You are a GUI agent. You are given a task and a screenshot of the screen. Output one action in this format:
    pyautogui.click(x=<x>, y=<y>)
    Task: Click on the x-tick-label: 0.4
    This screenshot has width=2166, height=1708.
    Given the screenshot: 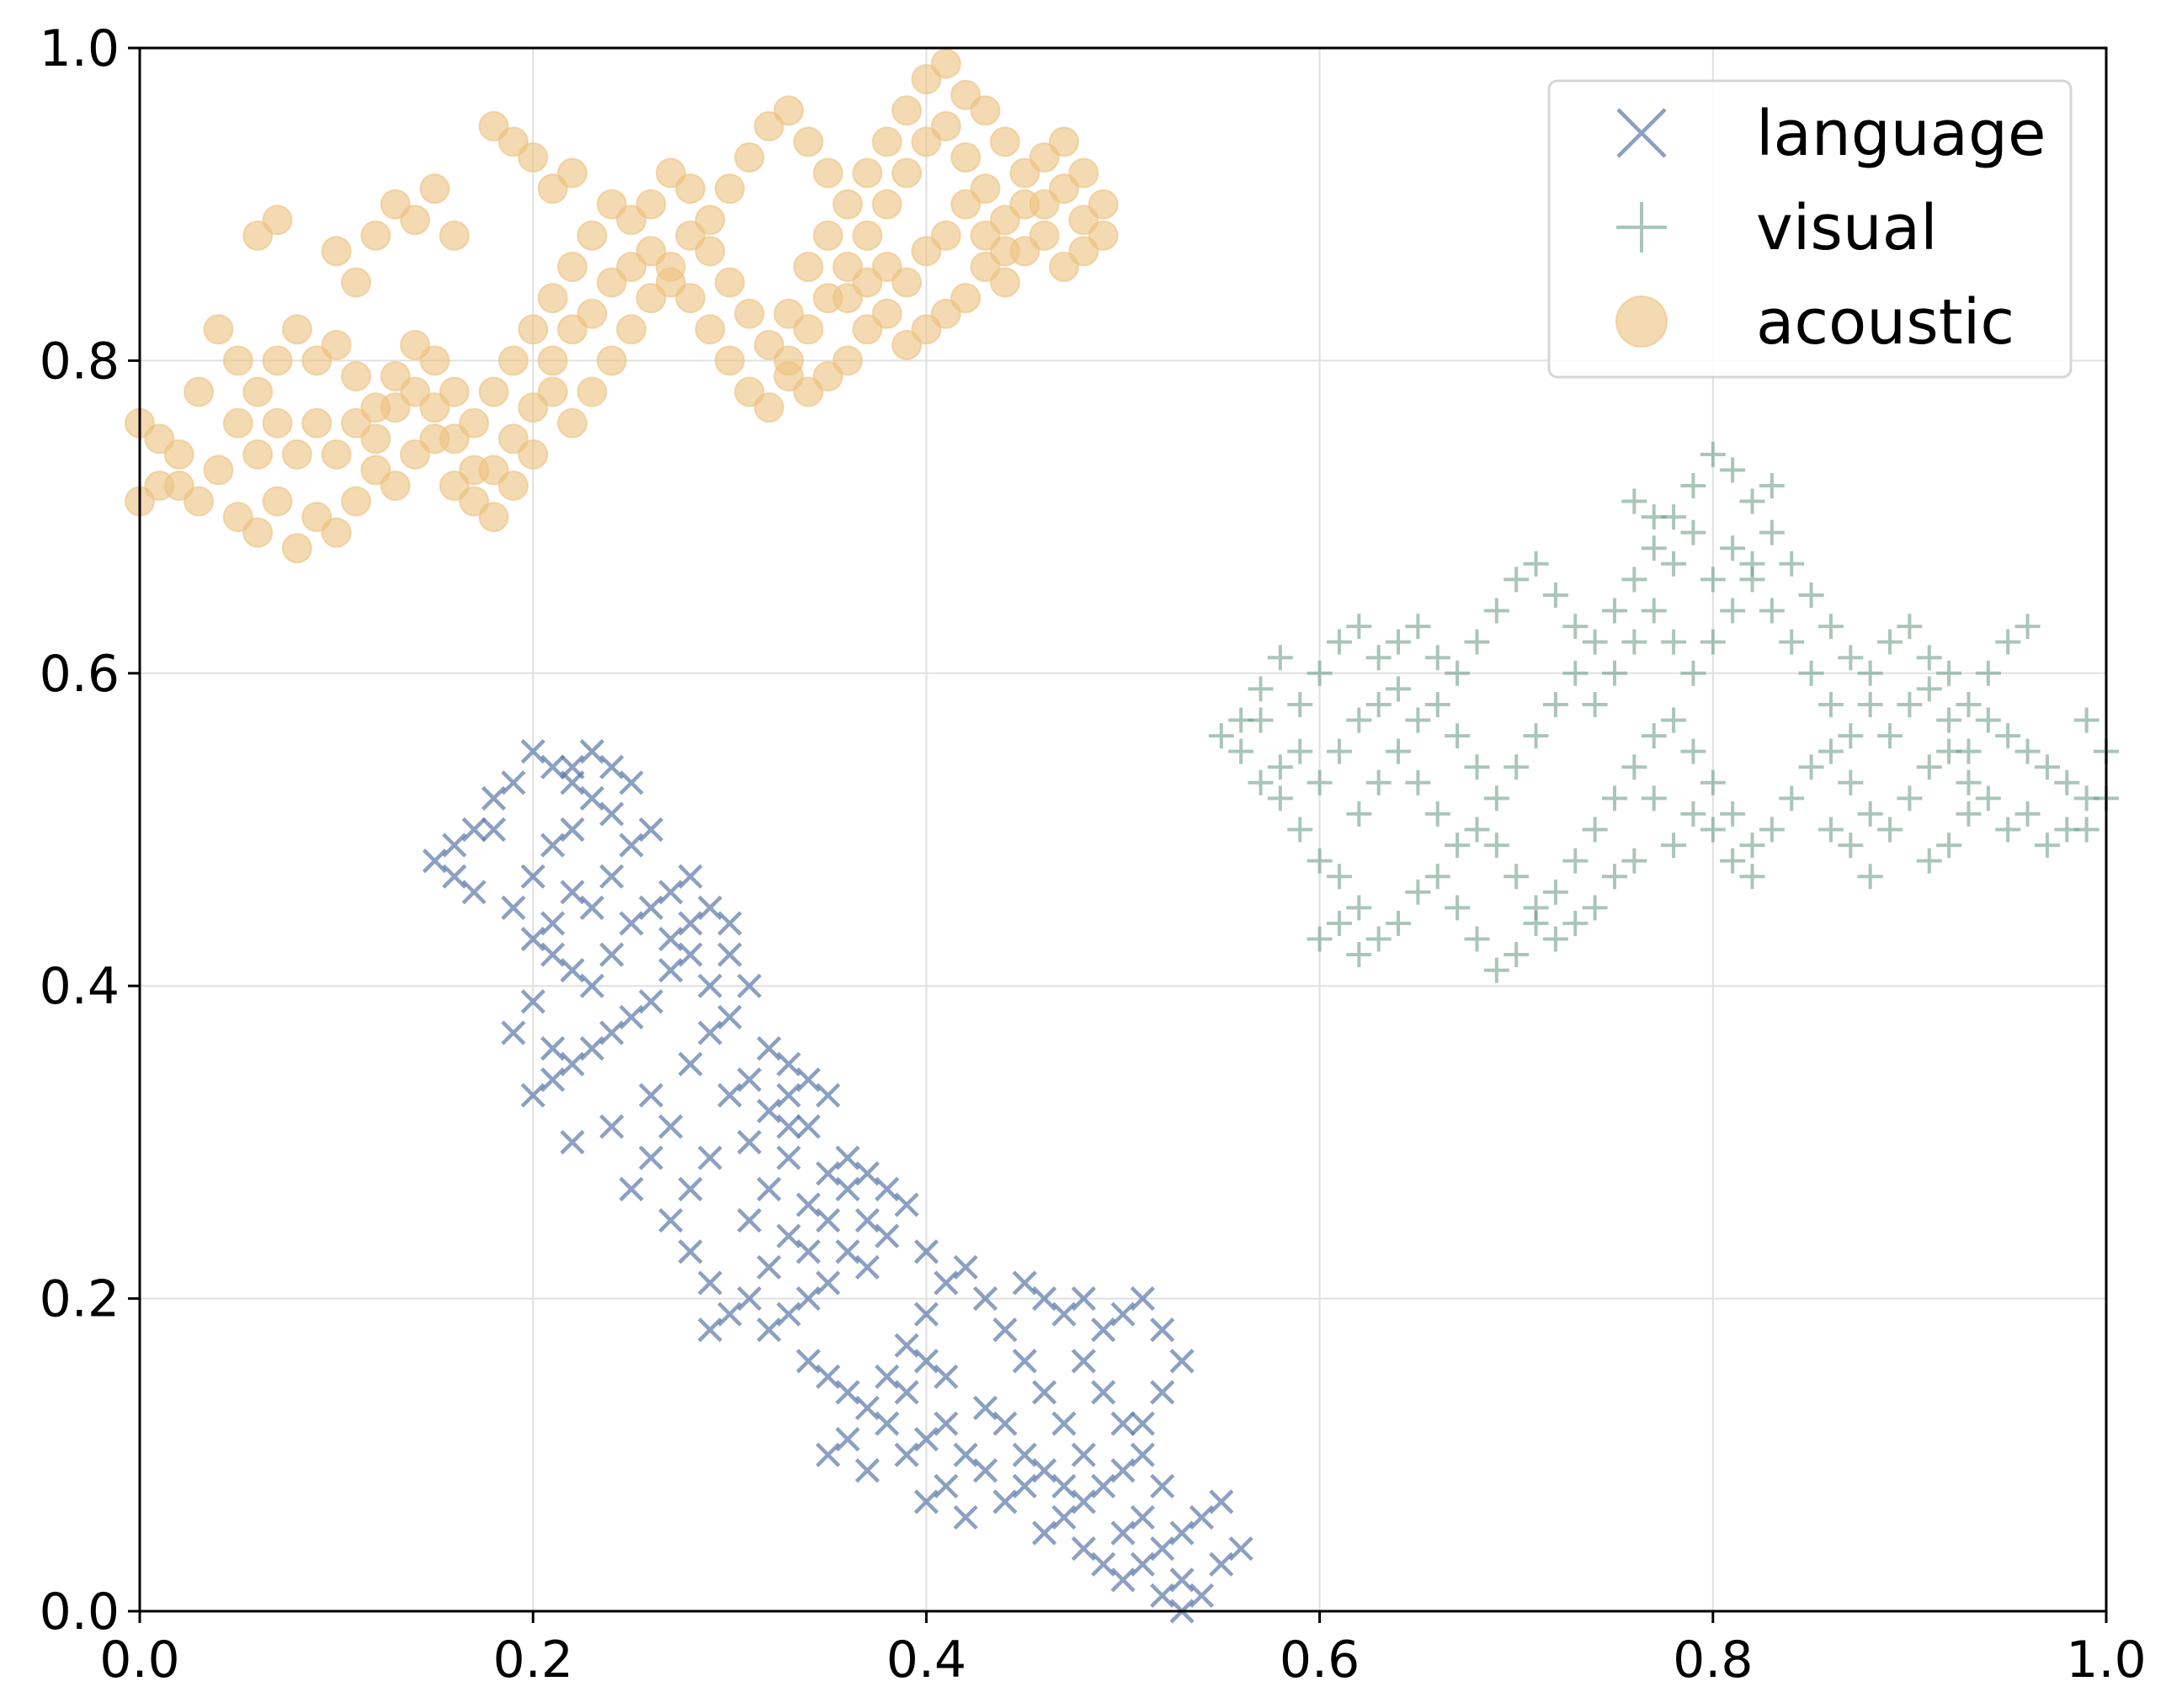 What is the action you would take?
    pyautogui.click(x=926, y=1660)
    